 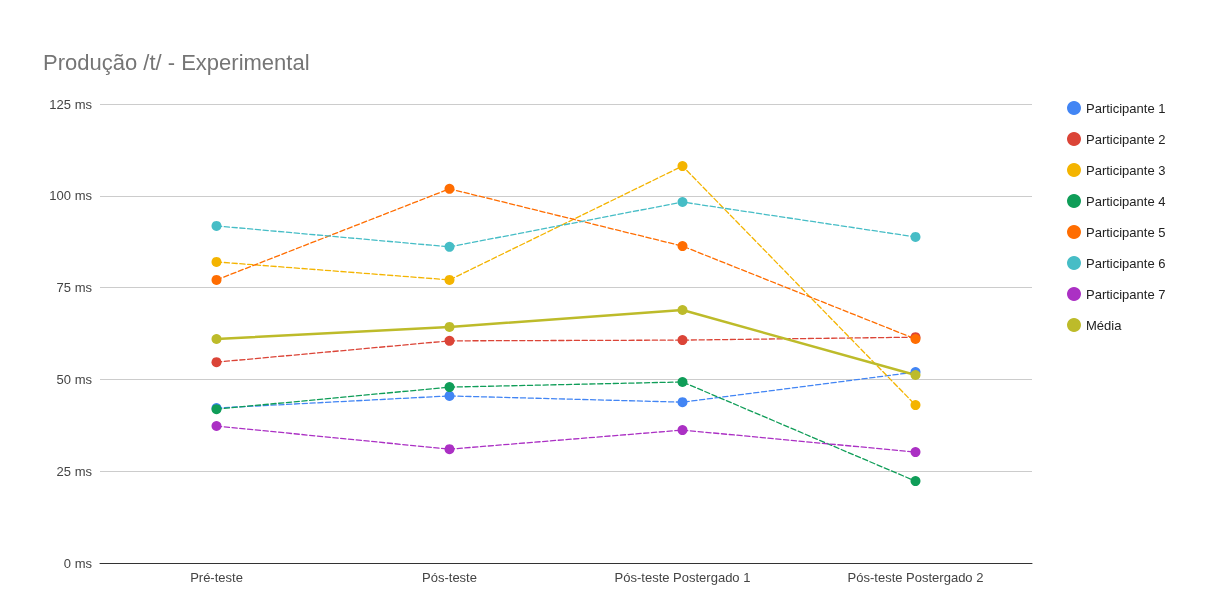 I want to click on legend-label: Média, so click(x=1104, y=325).